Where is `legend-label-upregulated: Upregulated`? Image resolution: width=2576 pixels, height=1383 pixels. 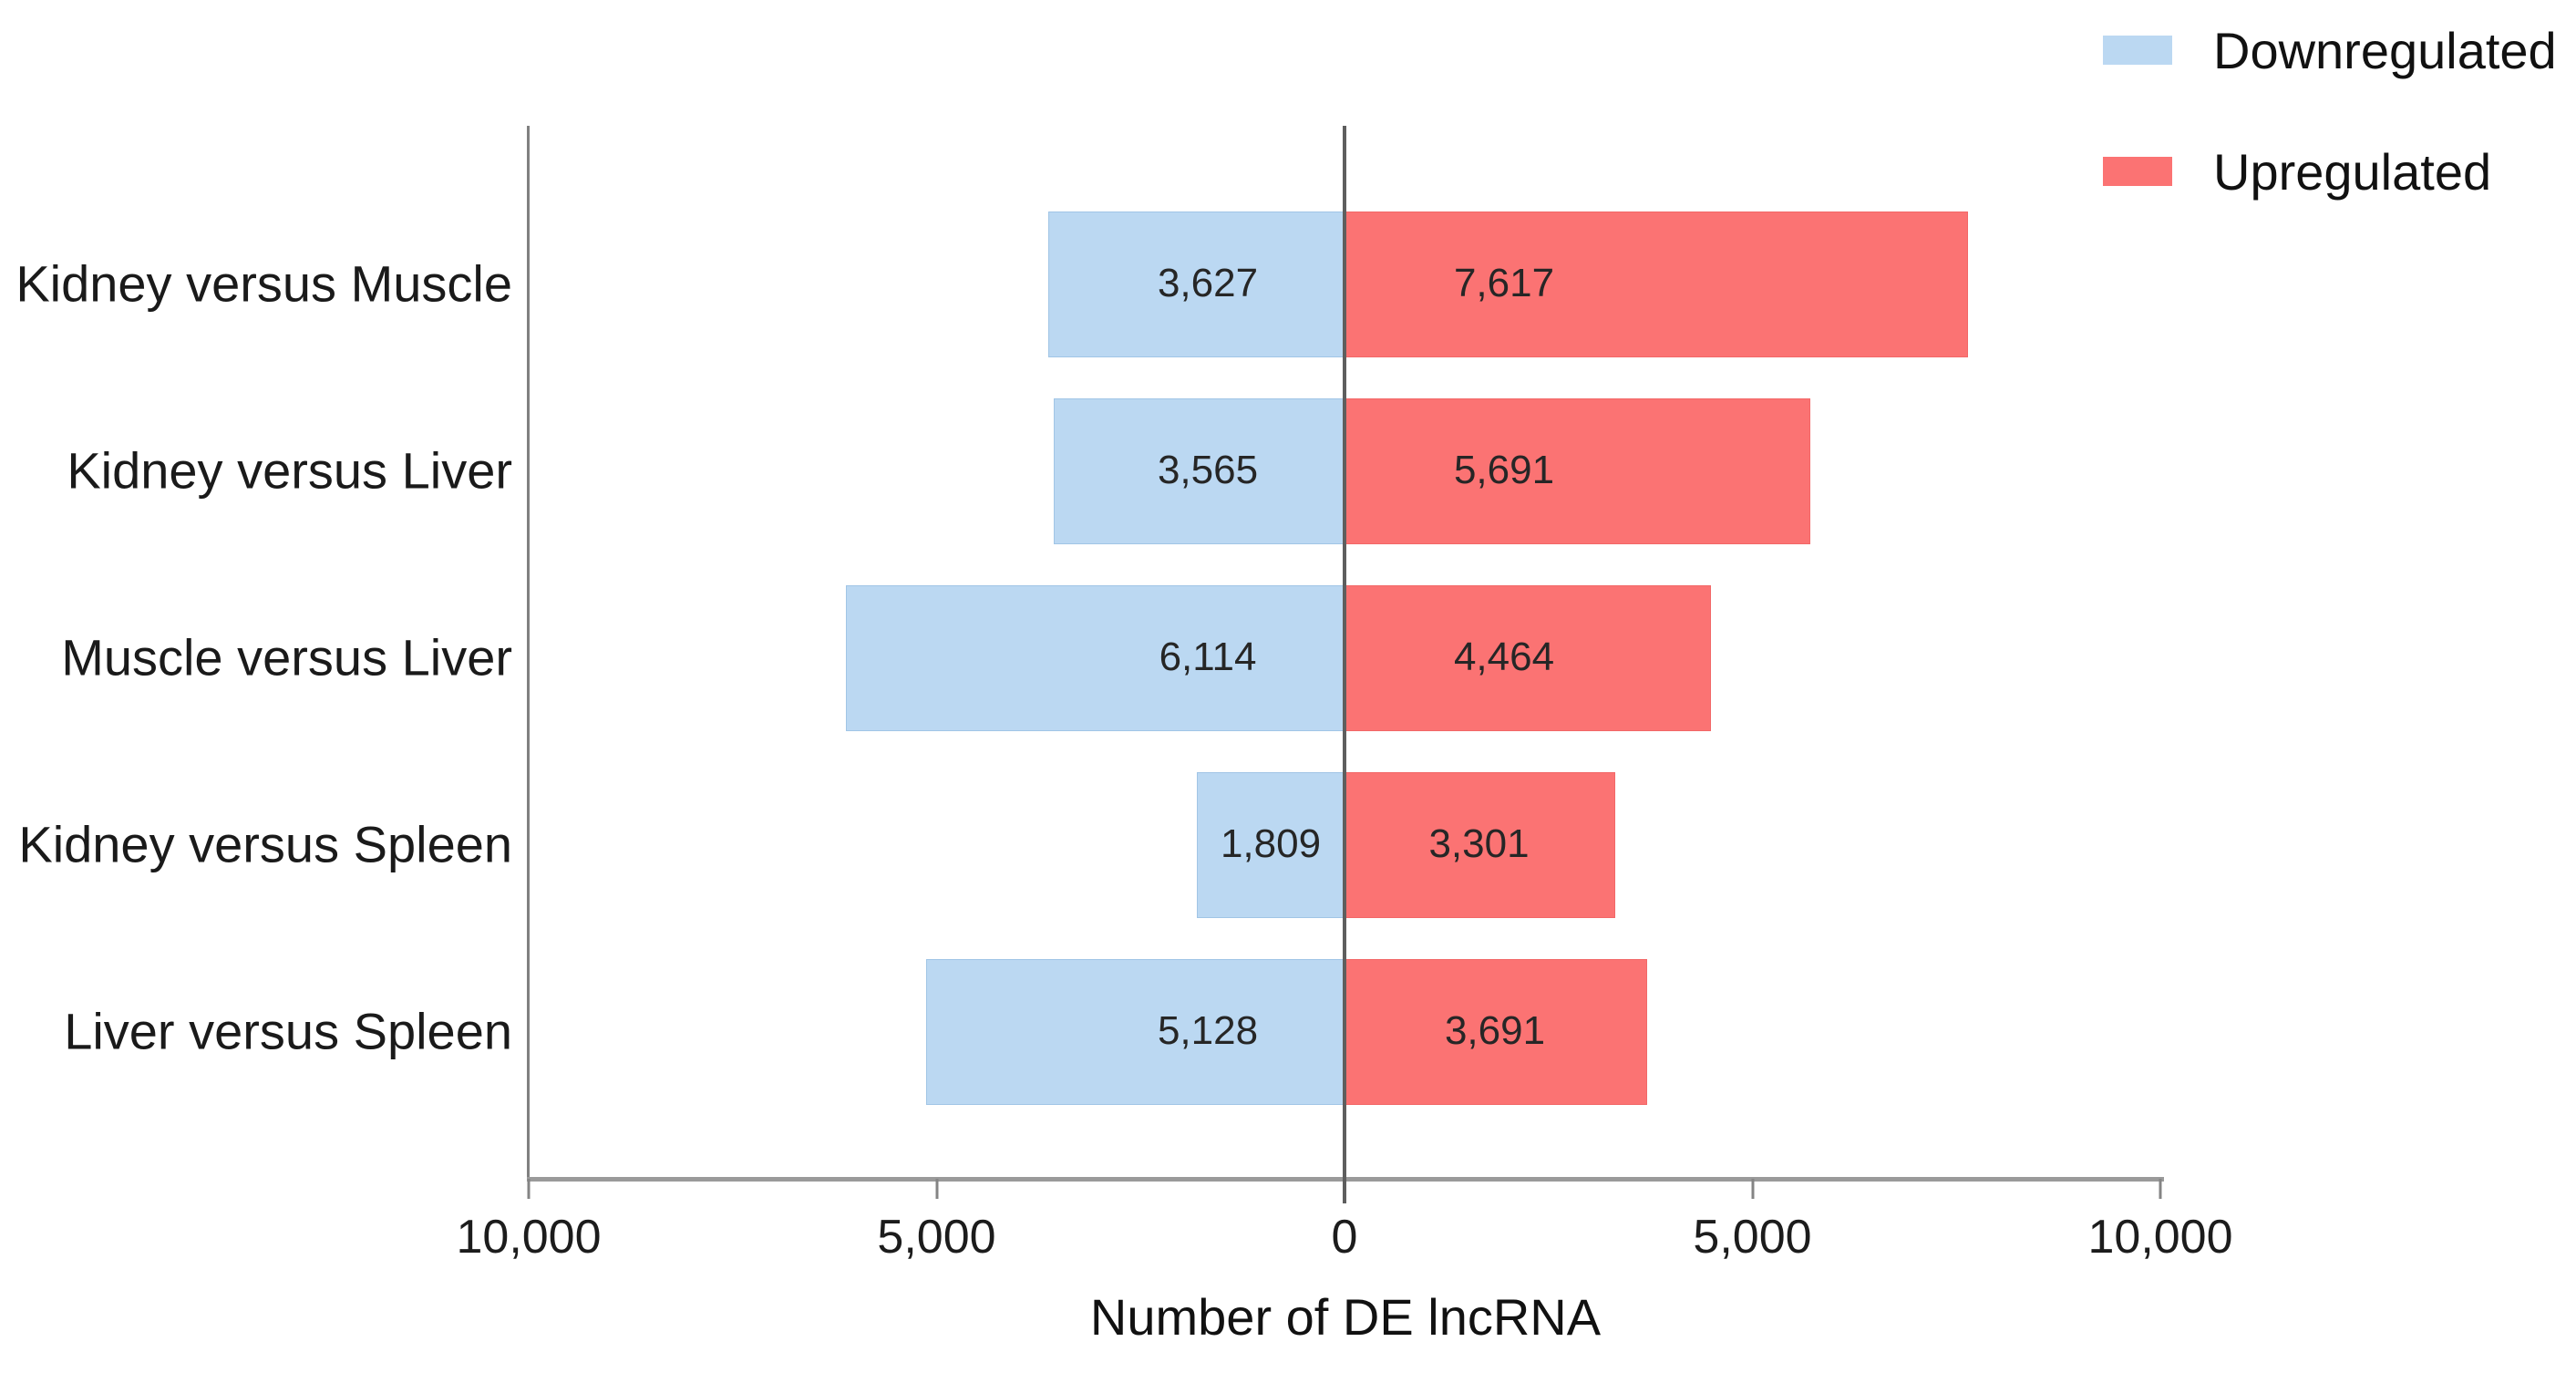 legend-label-upregulated: Upregulated is located at coordinates (2352, 171).